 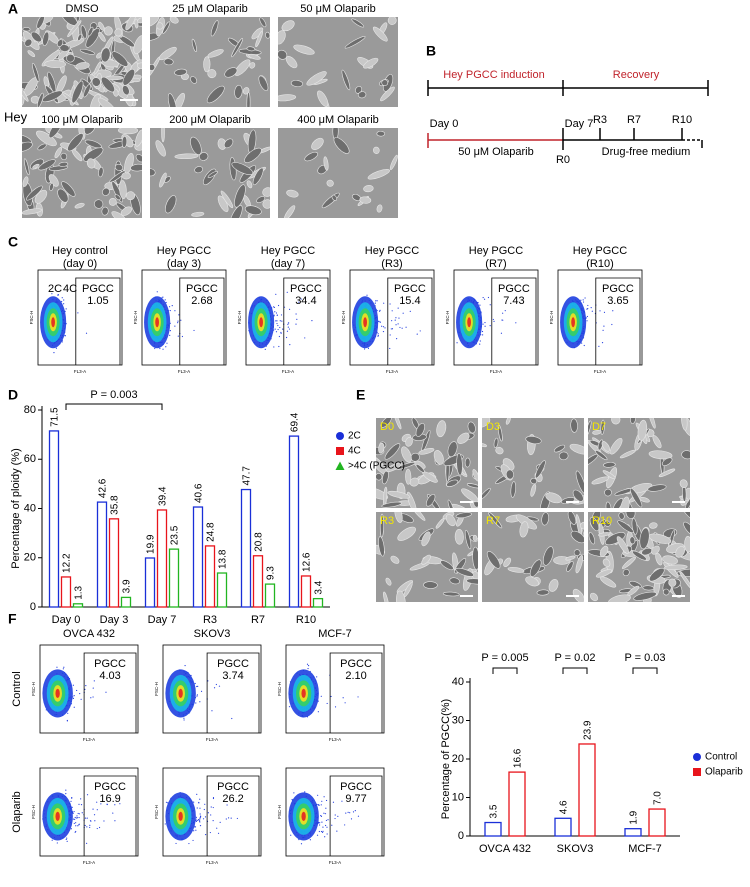 I want to click on flow-density, so click(x=180, y=816).